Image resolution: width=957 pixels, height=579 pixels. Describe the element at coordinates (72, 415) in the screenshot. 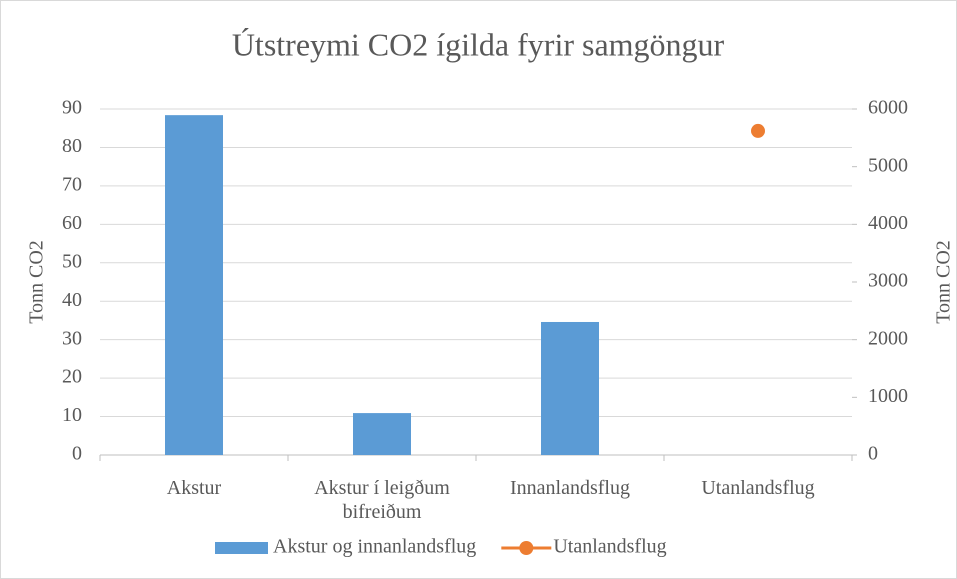

I see `y-tick-label: 10` at that location.